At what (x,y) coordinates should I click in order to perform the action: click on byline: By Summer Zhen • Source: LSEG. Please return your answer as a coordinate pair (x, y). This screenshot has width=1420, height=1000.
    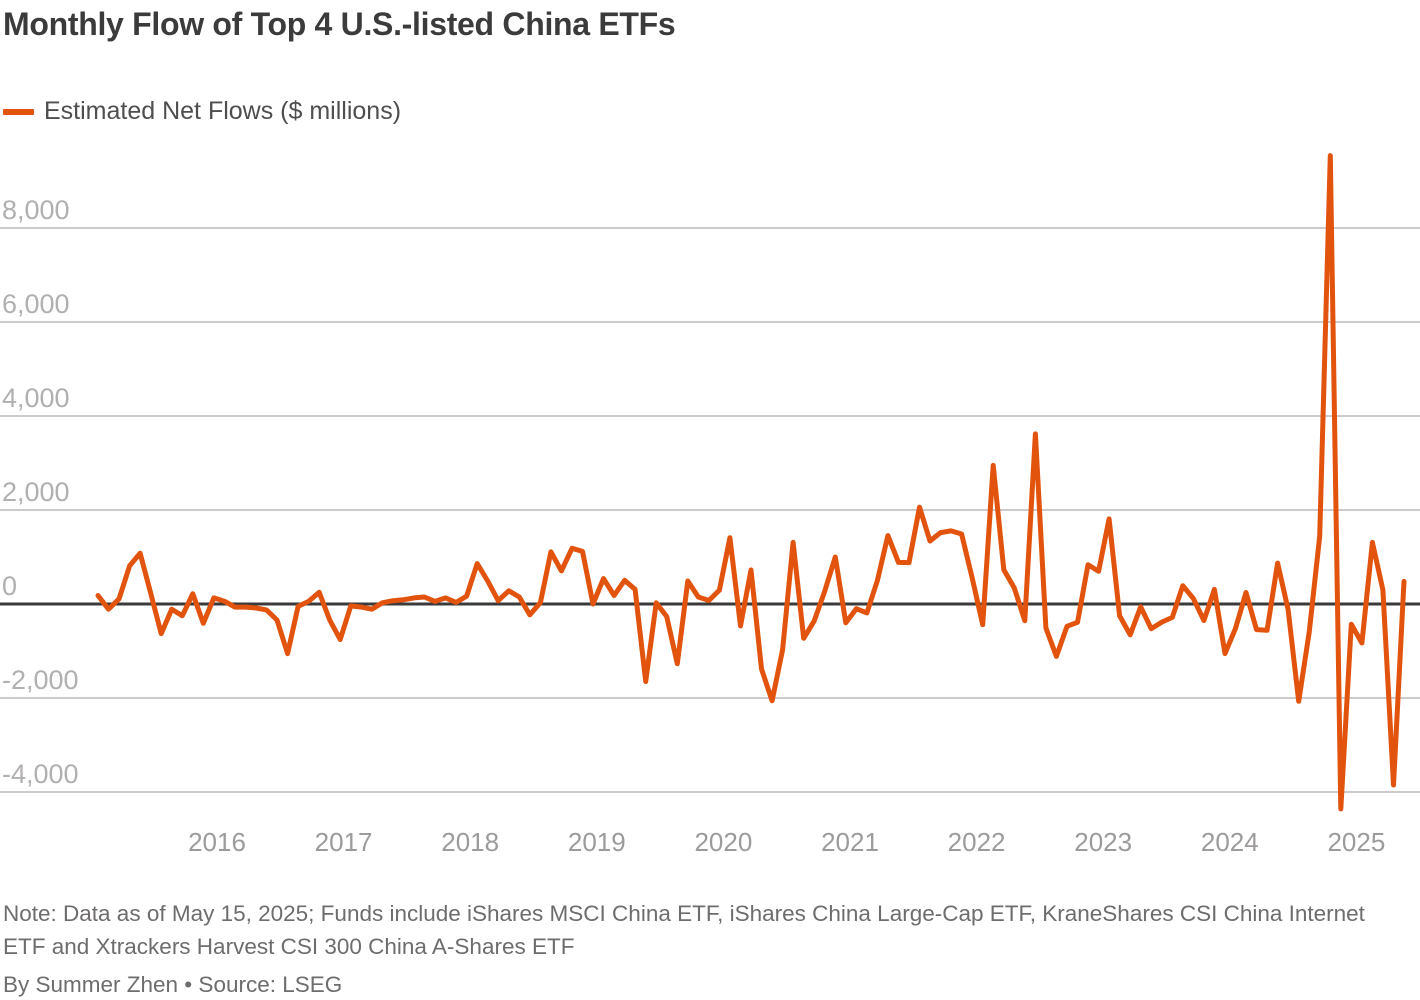
    Looking at the image, I should click on (173, 984).